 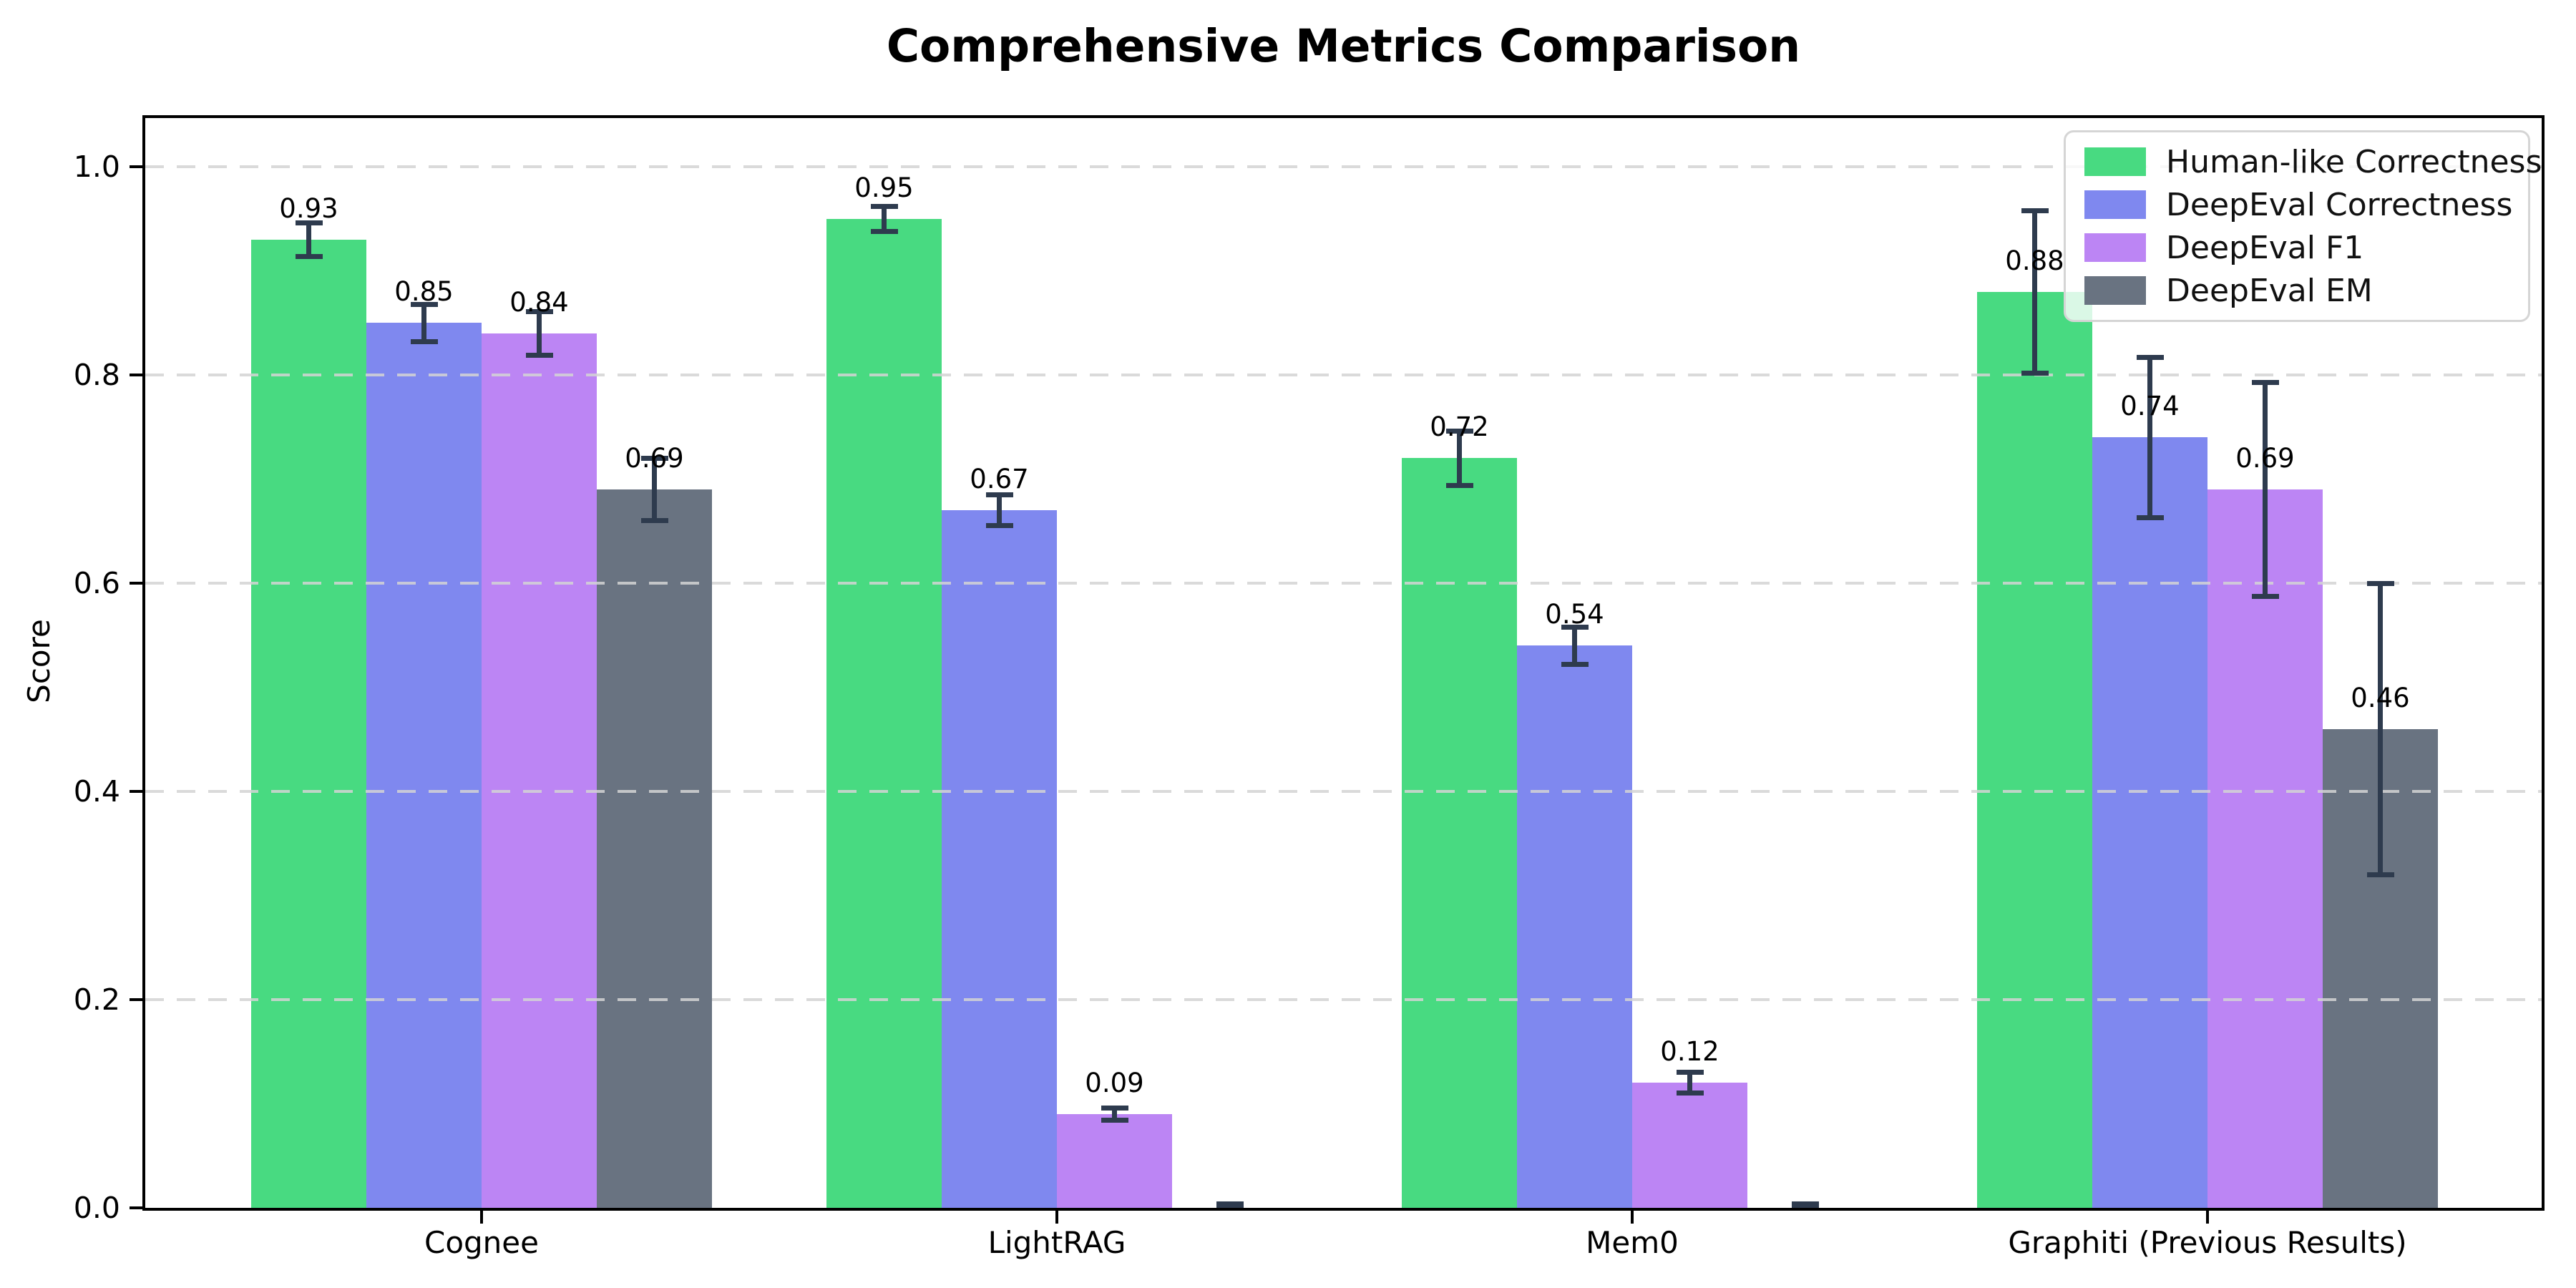 What do you see at coordinates (1632, 1242) in the screenshot?
I see `x-tick-label: Mem0` at bounding box center [1632, 1242].